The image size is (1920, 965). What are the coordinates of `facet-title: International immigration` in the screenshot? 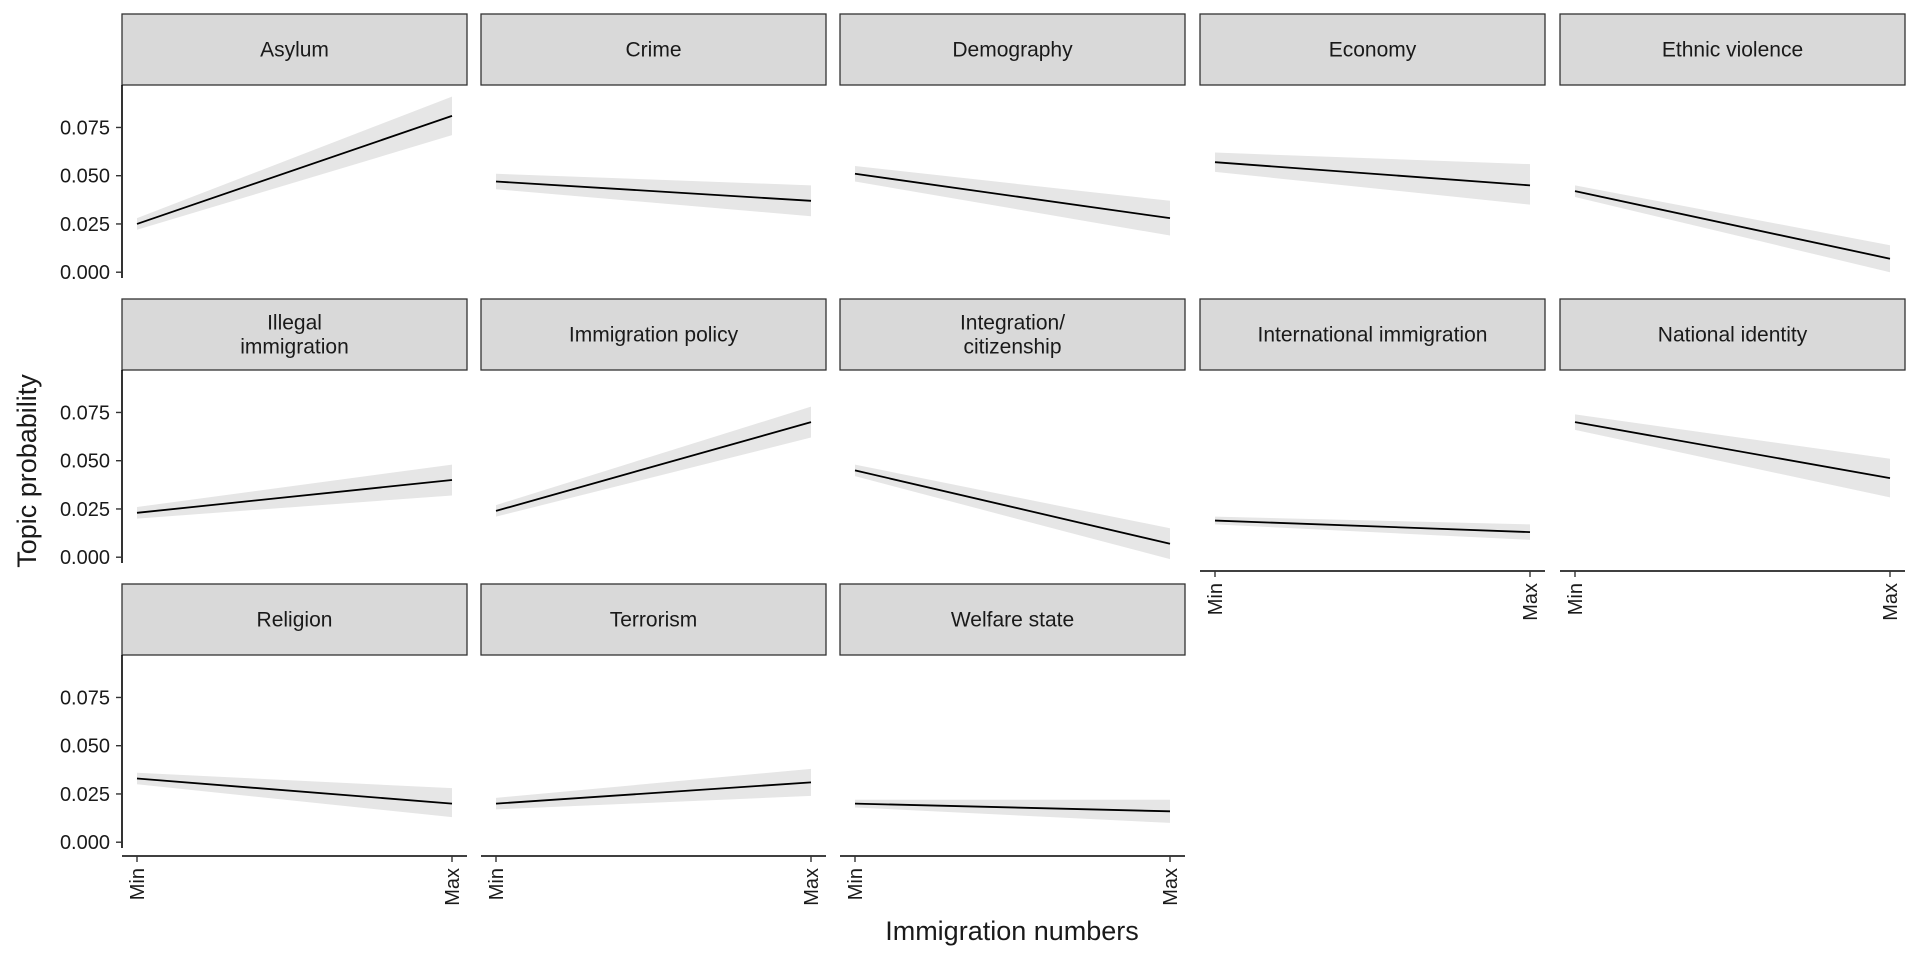 It's located at (1373, 335).